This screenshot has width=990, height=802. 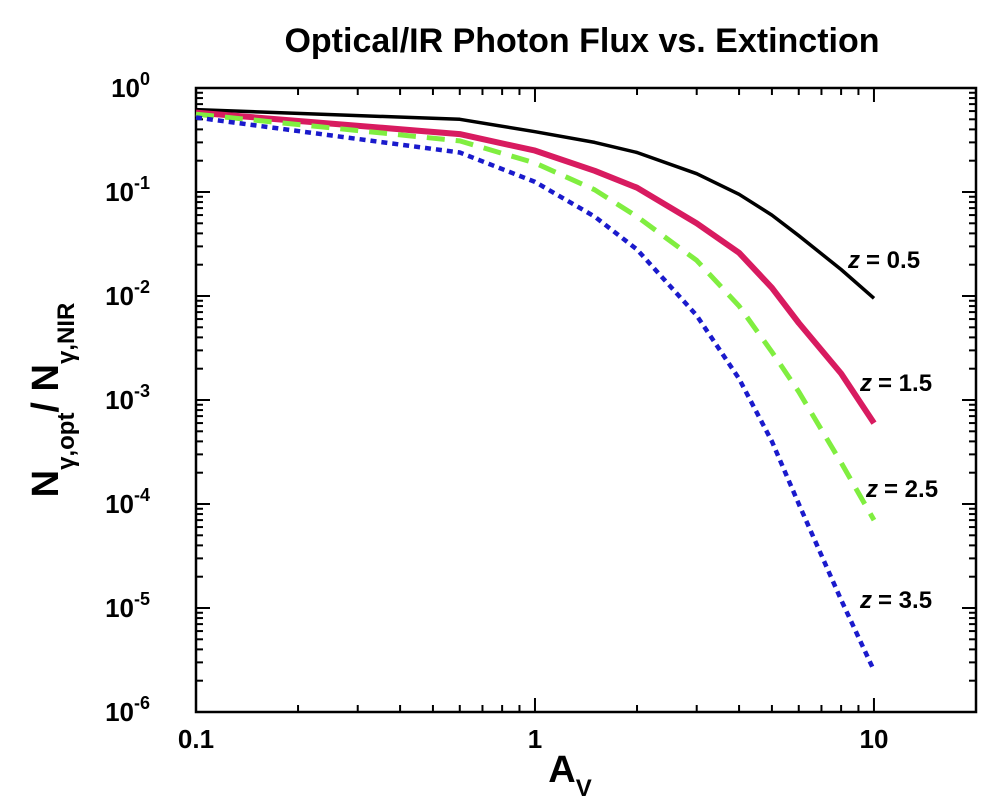 What do you see at coordinates (46, 388) in the screenshot?
I see `y-axis-label-part2: / N` at bounding box center [46, 388].